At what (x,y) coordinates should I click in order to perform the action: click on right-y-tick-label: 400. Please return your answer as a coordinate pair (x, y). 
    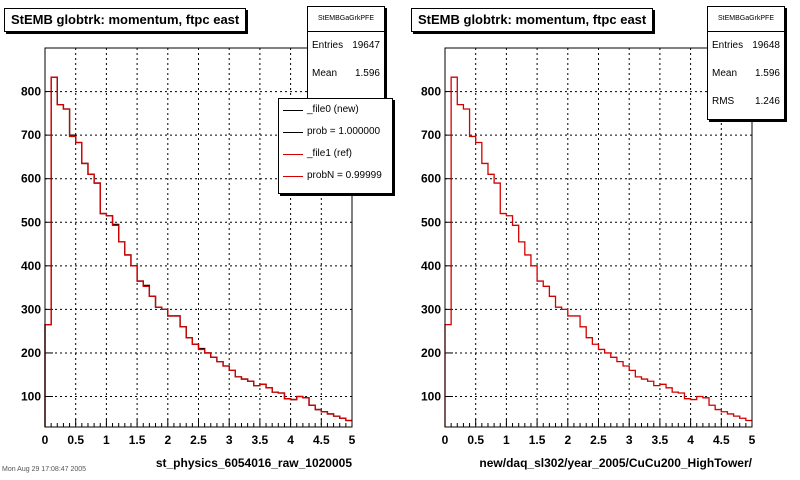
    Looking at the image, I should click on (431, 266).